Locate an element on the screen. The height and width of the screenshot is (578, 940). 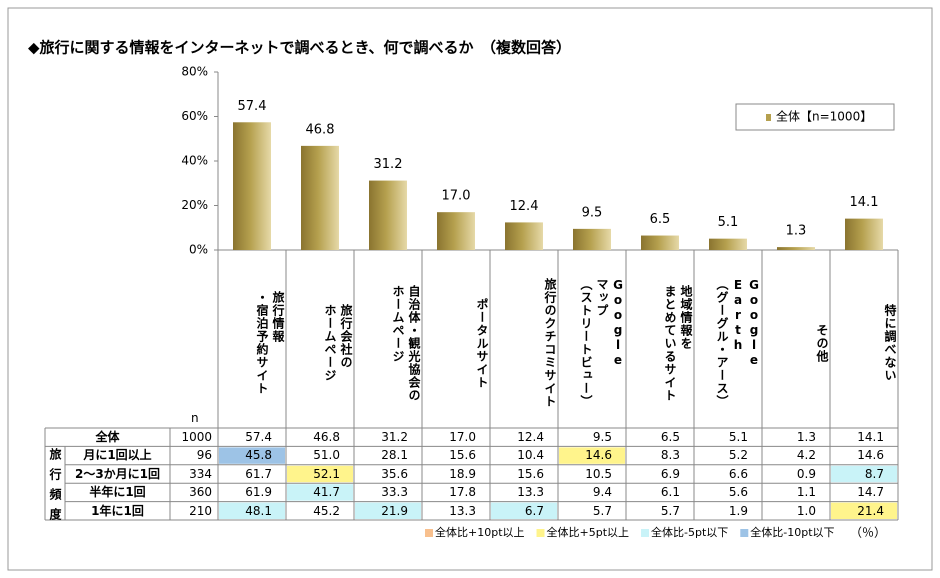
cell: 1.3 is located at coordinates (806, 437).